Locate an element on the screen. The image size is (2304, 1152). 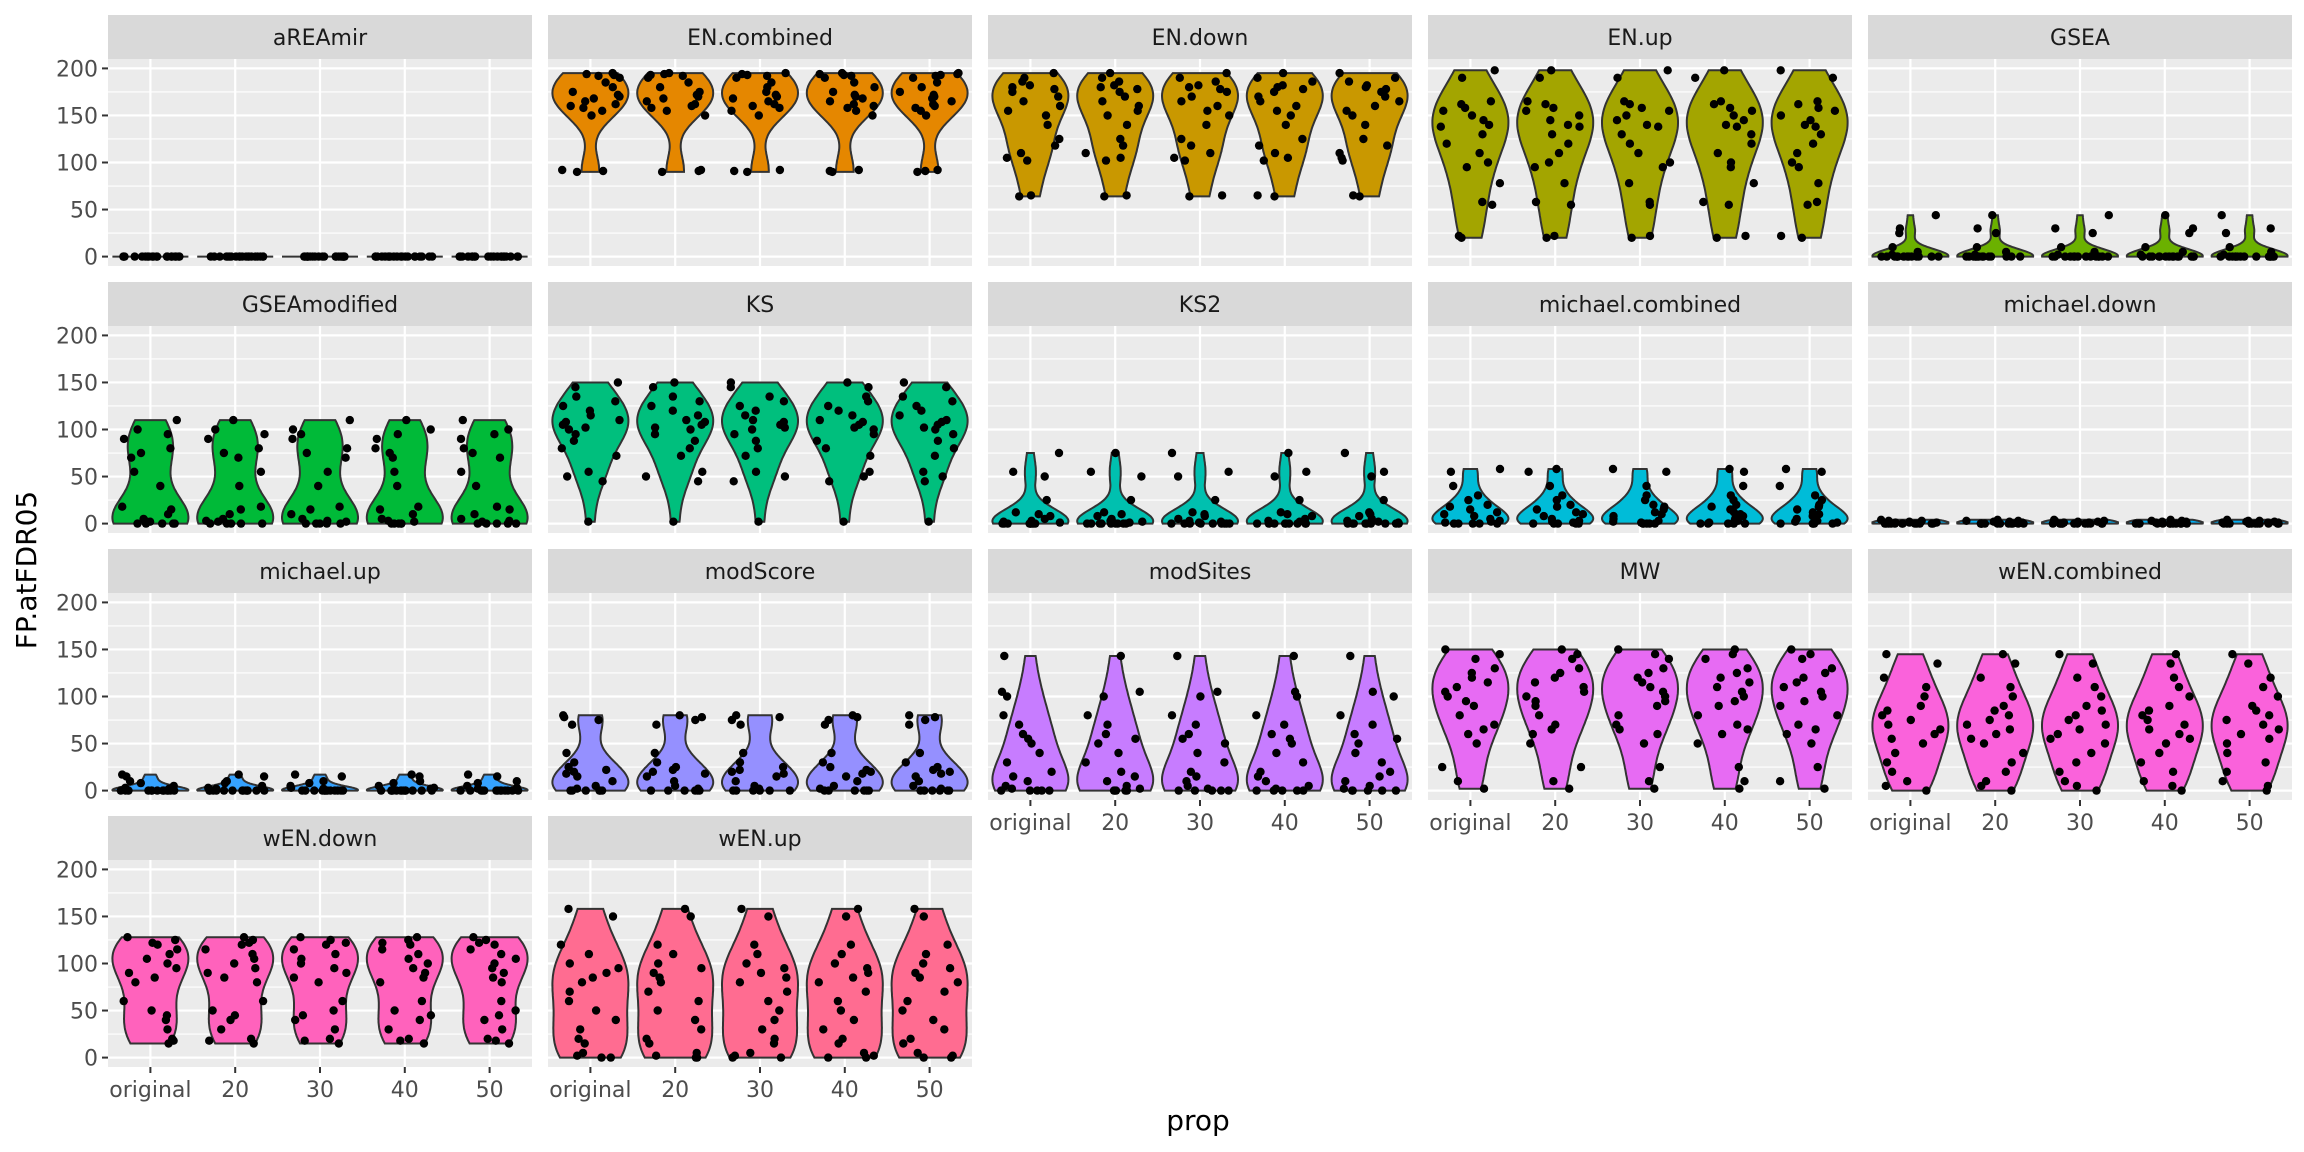
facet-strip is located at coordinates (2080, 304).